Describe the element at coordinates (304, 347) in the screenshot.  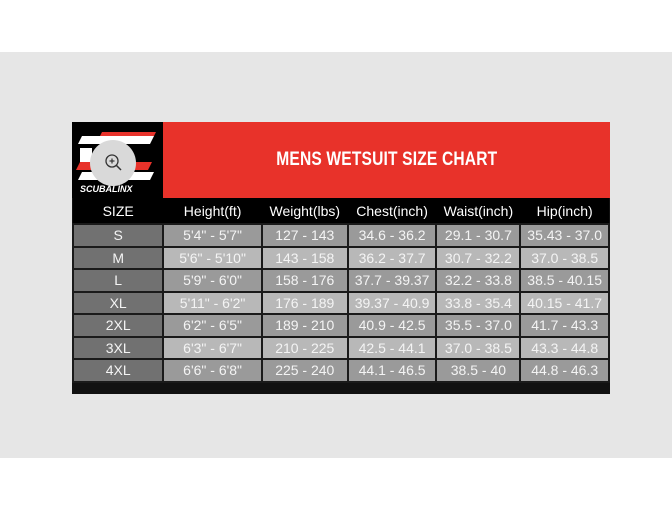
I see `value-cell: 210 - 225` at that location.